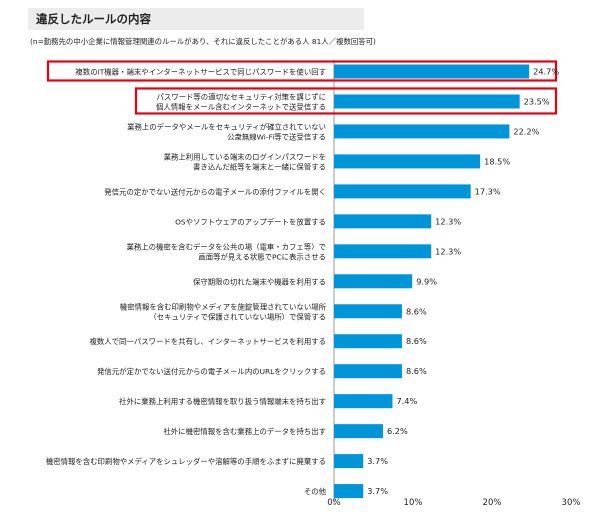 Image resolution: width=590 pixels, height=519 pixels. What do you see at coordinates (416, 371) in the screenshot?
I see `value-label-10: 8.6%` at bounding box center [416, 371].